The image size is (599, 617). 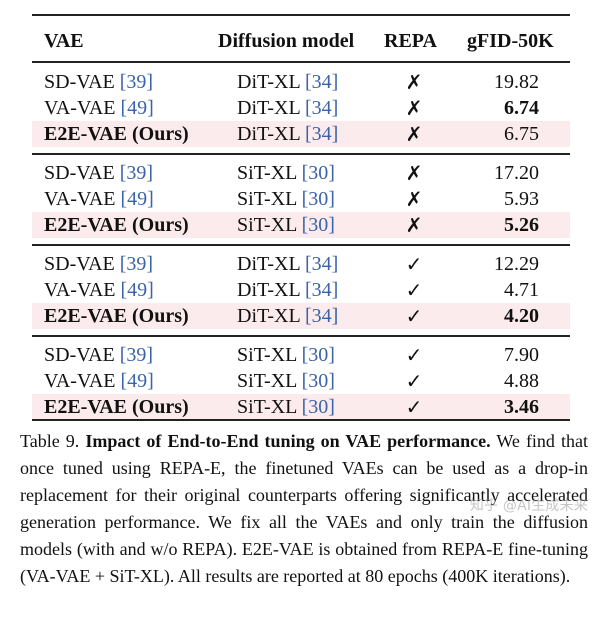 What do you see at coordinates (521, 381) in the screenshot?
I see `gfid-value: 4.88` at bounding box center [521, 381].